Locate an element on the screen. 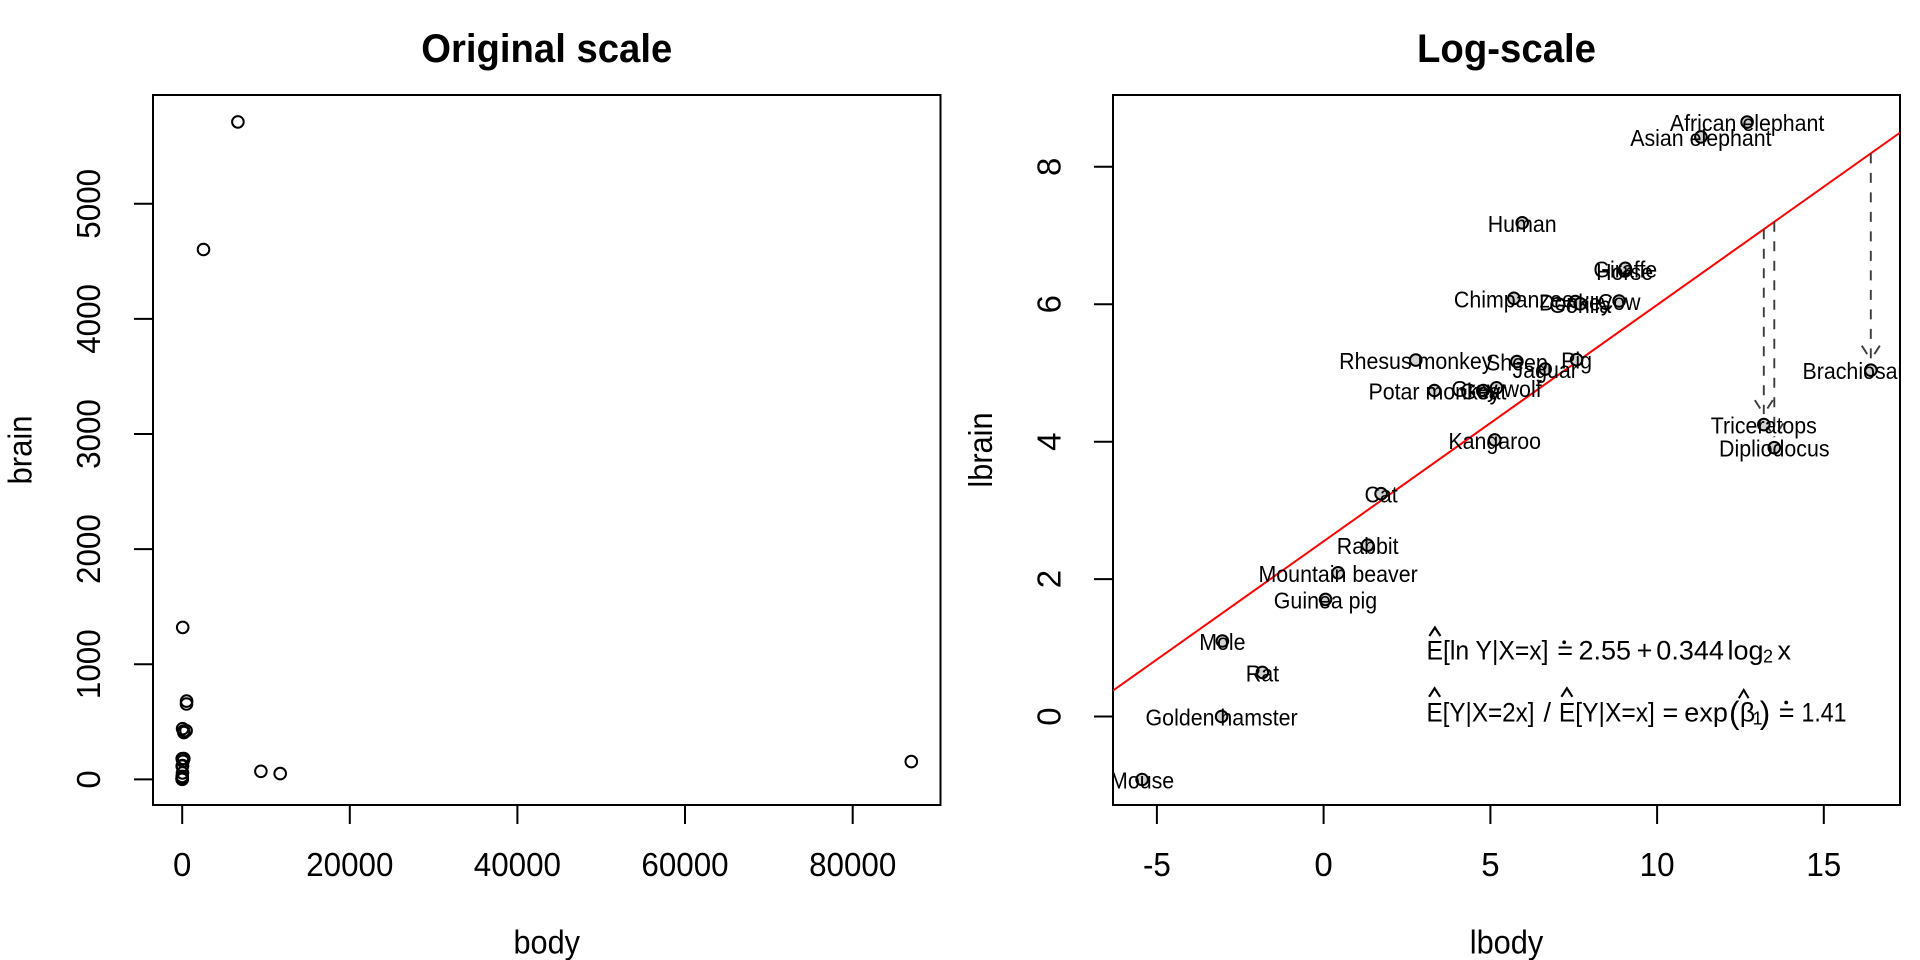 The image size is (1920, 960). svg-text: E[Y|X=2x] is located at coordinates (1481, 712).